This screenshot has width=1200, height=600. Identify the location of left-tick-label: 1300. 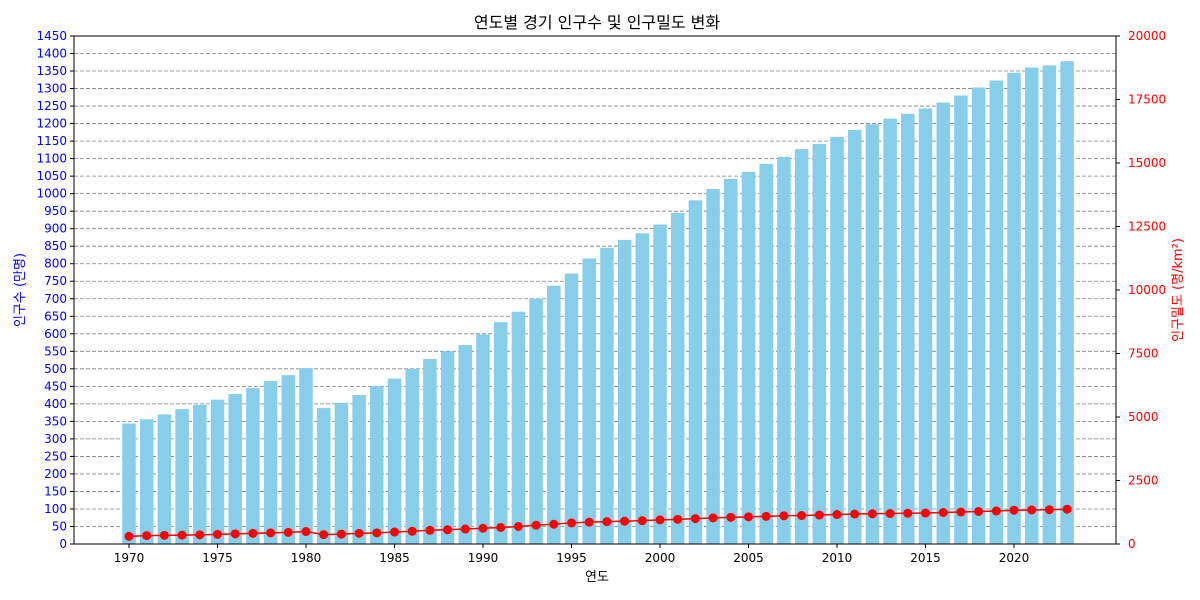
(51, 89).